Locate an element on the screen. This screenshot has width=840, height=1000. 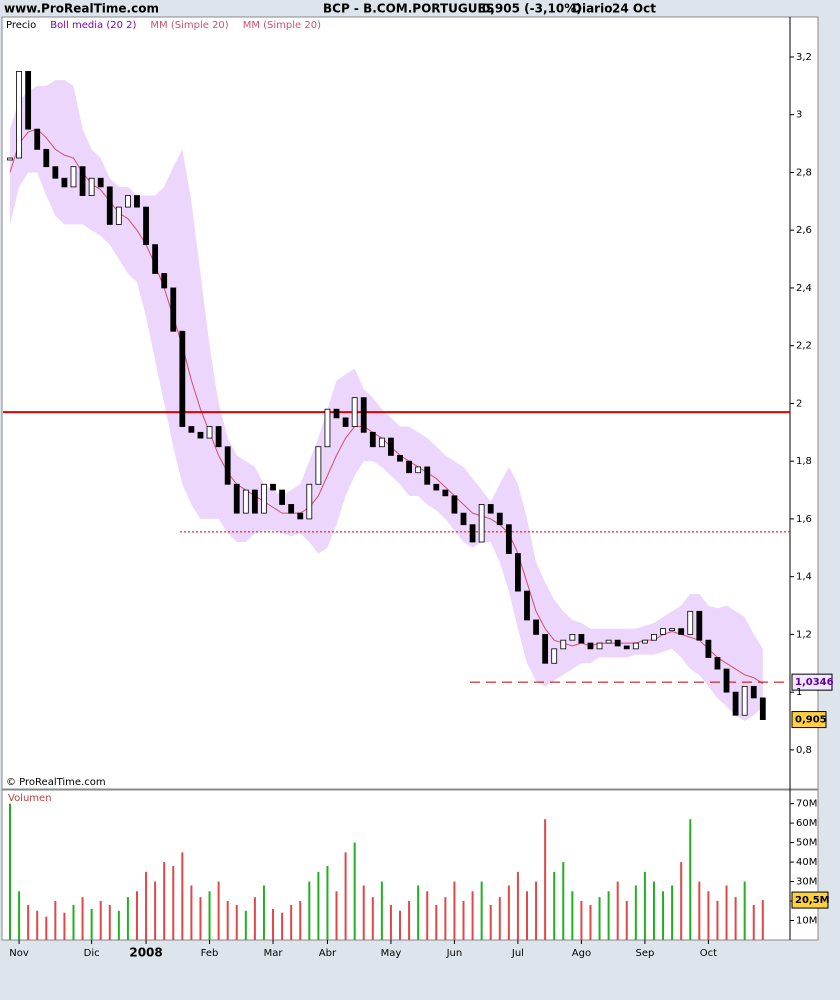
date: 24 Oct is located at coordinates (634, 9).